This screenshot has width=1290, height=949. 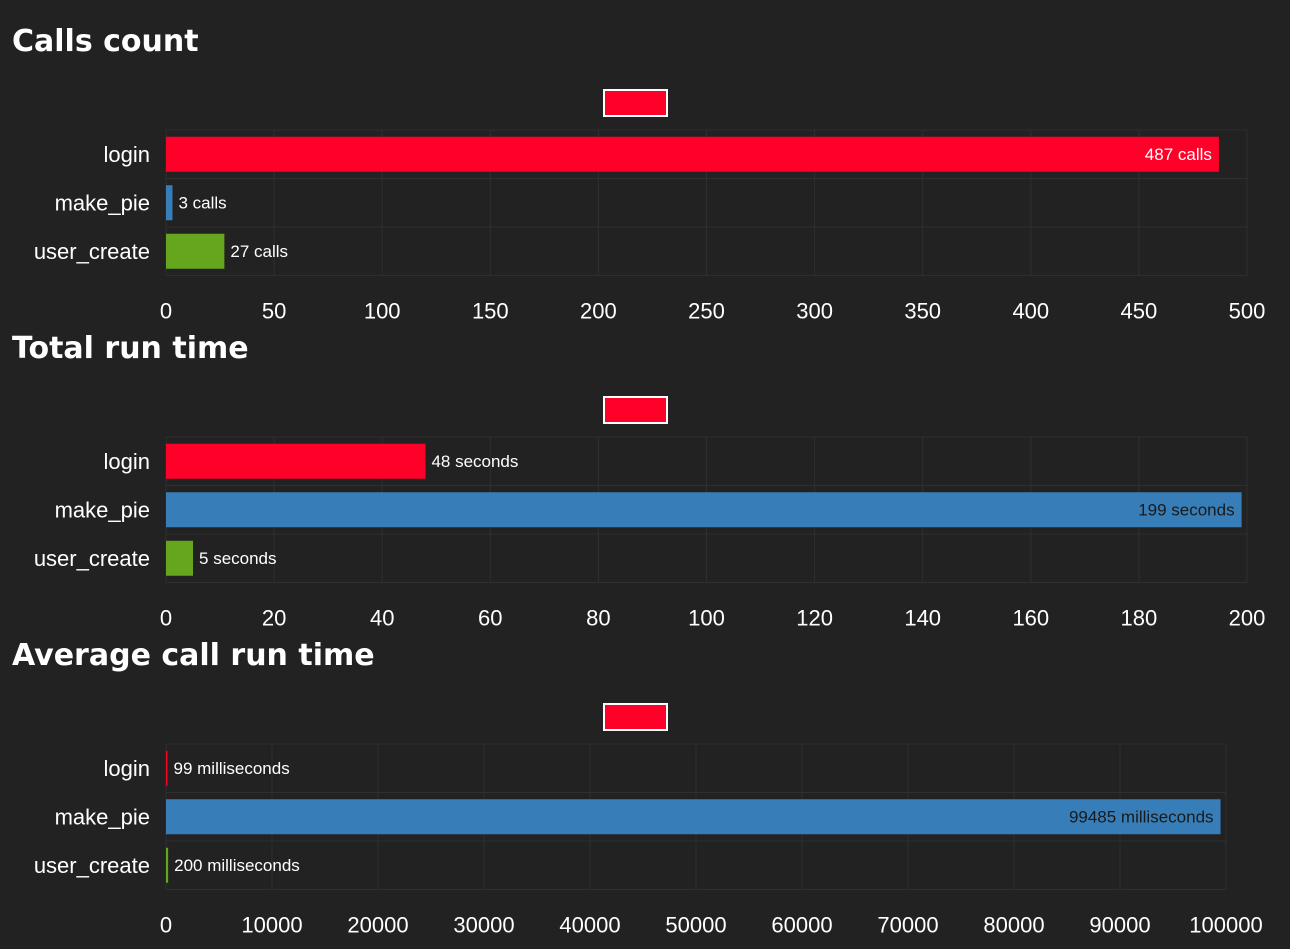 What do you see at coordinates (814, 618) in the screenshot?
I see `tick-label: 120` at bounding box center [814, 618].